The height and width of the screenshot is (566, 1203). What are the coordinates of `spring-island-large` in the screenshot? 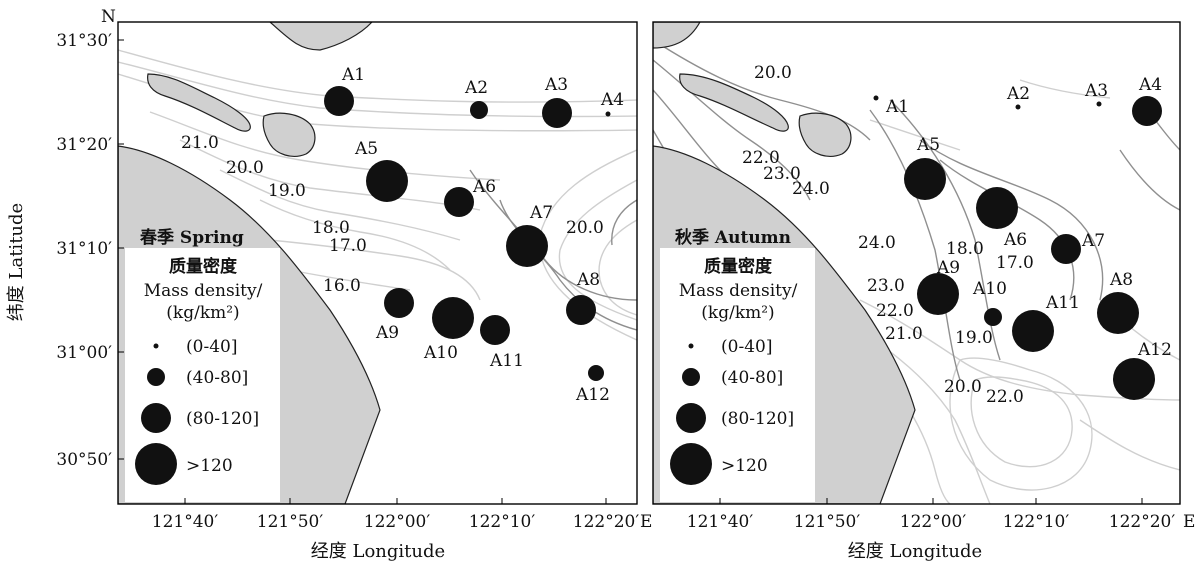 It's located at (199, 102).